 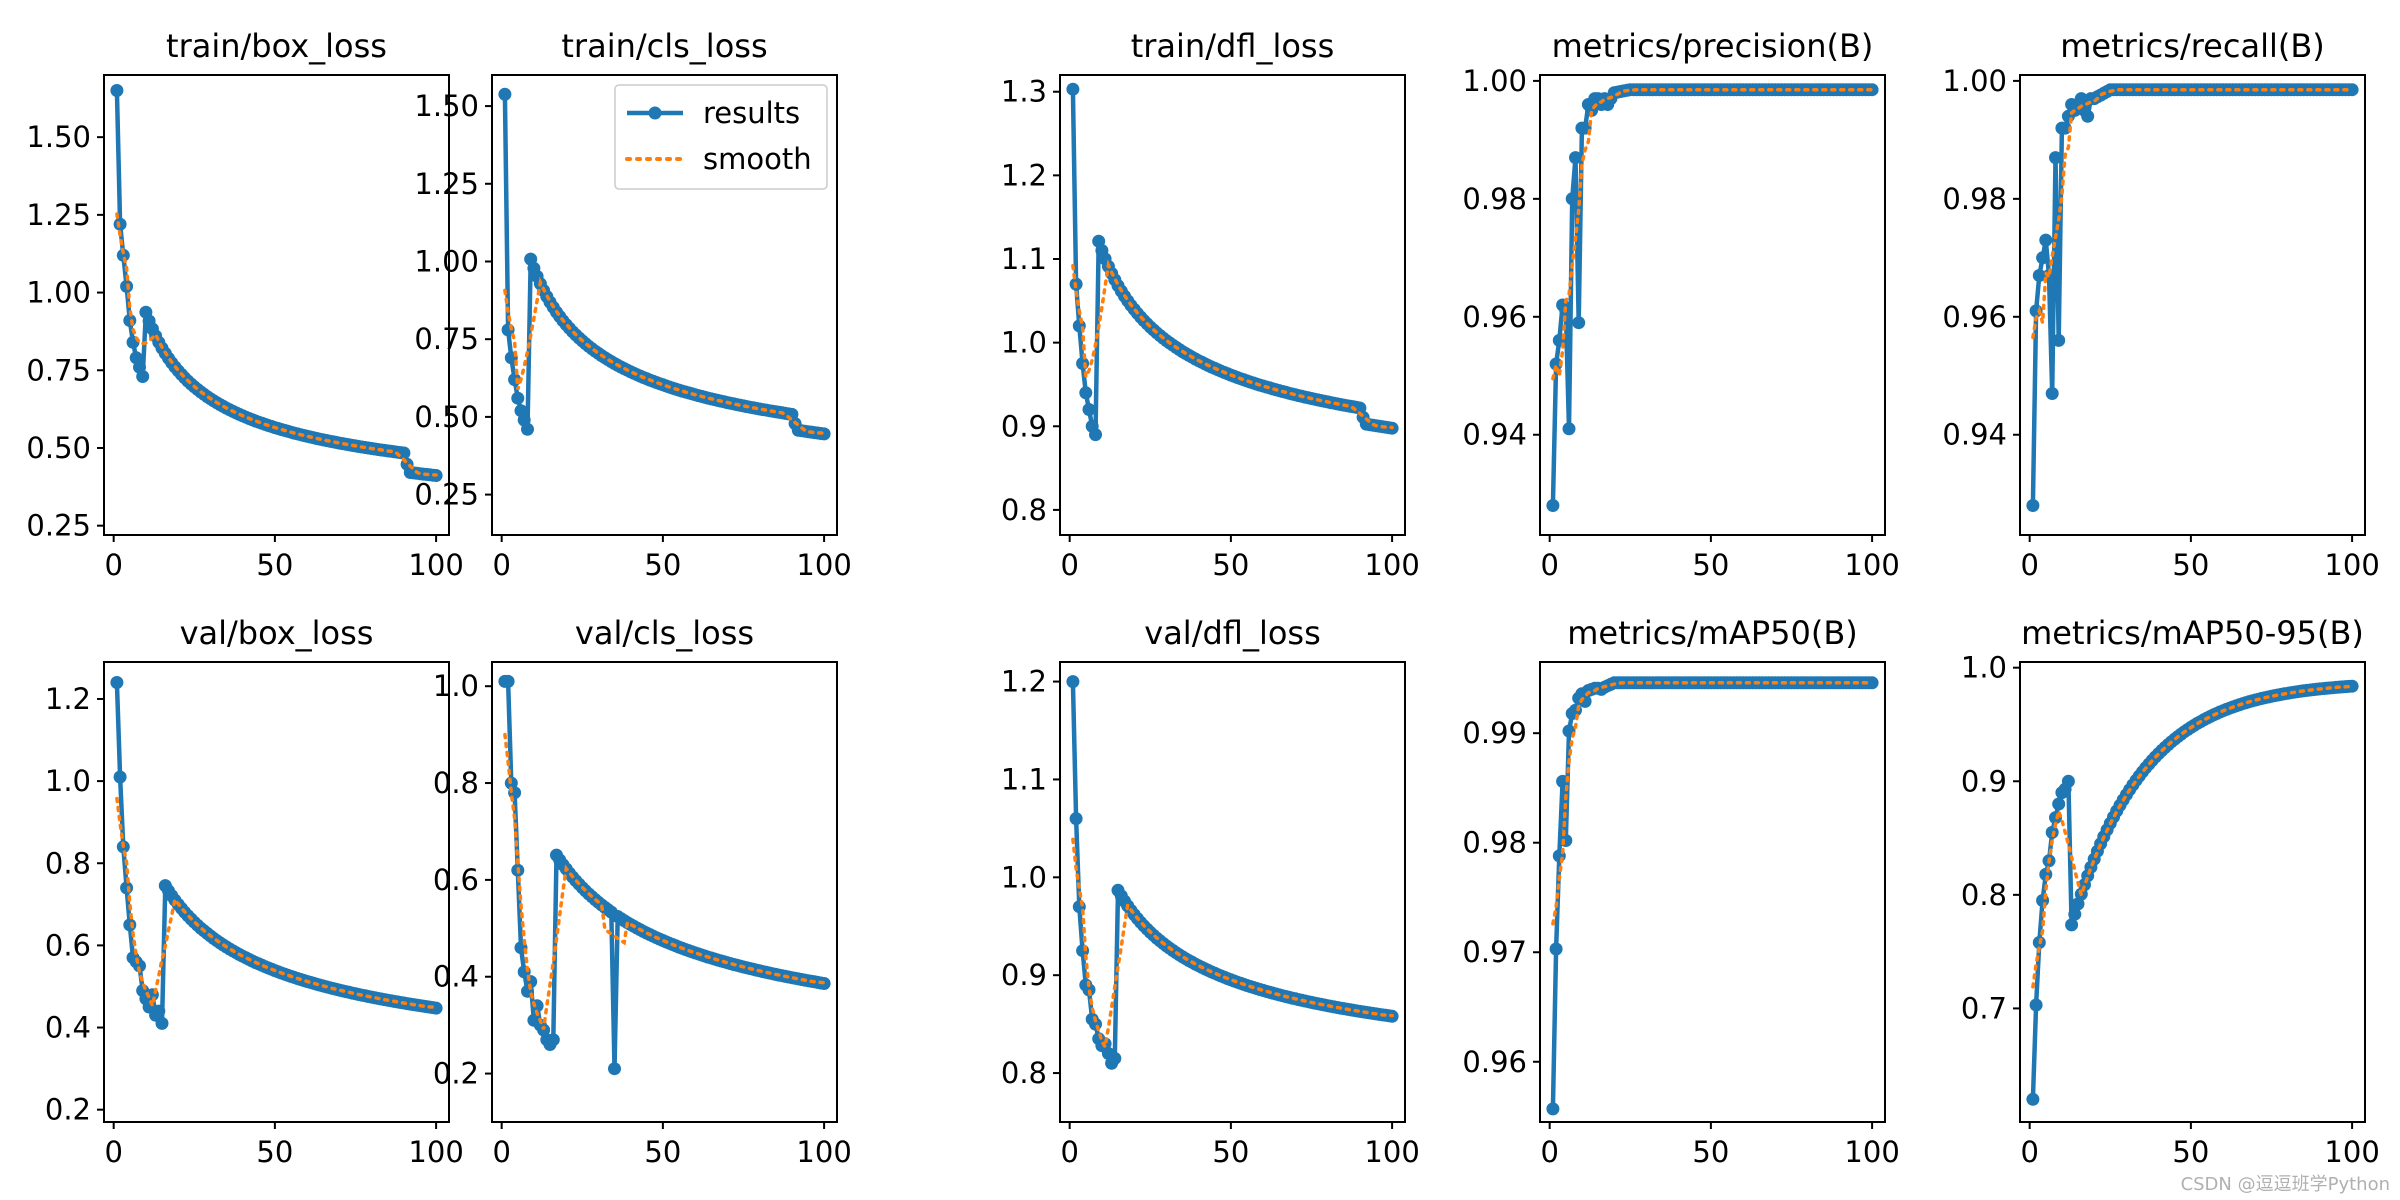 What do you see at coordinates (254, 891) in the screenshot?
I see `chart-panel: val/box_loss 0 50 100 0.2 0.4 0.6 0.8 1.0 1.2` at bounding box center [254, 891].